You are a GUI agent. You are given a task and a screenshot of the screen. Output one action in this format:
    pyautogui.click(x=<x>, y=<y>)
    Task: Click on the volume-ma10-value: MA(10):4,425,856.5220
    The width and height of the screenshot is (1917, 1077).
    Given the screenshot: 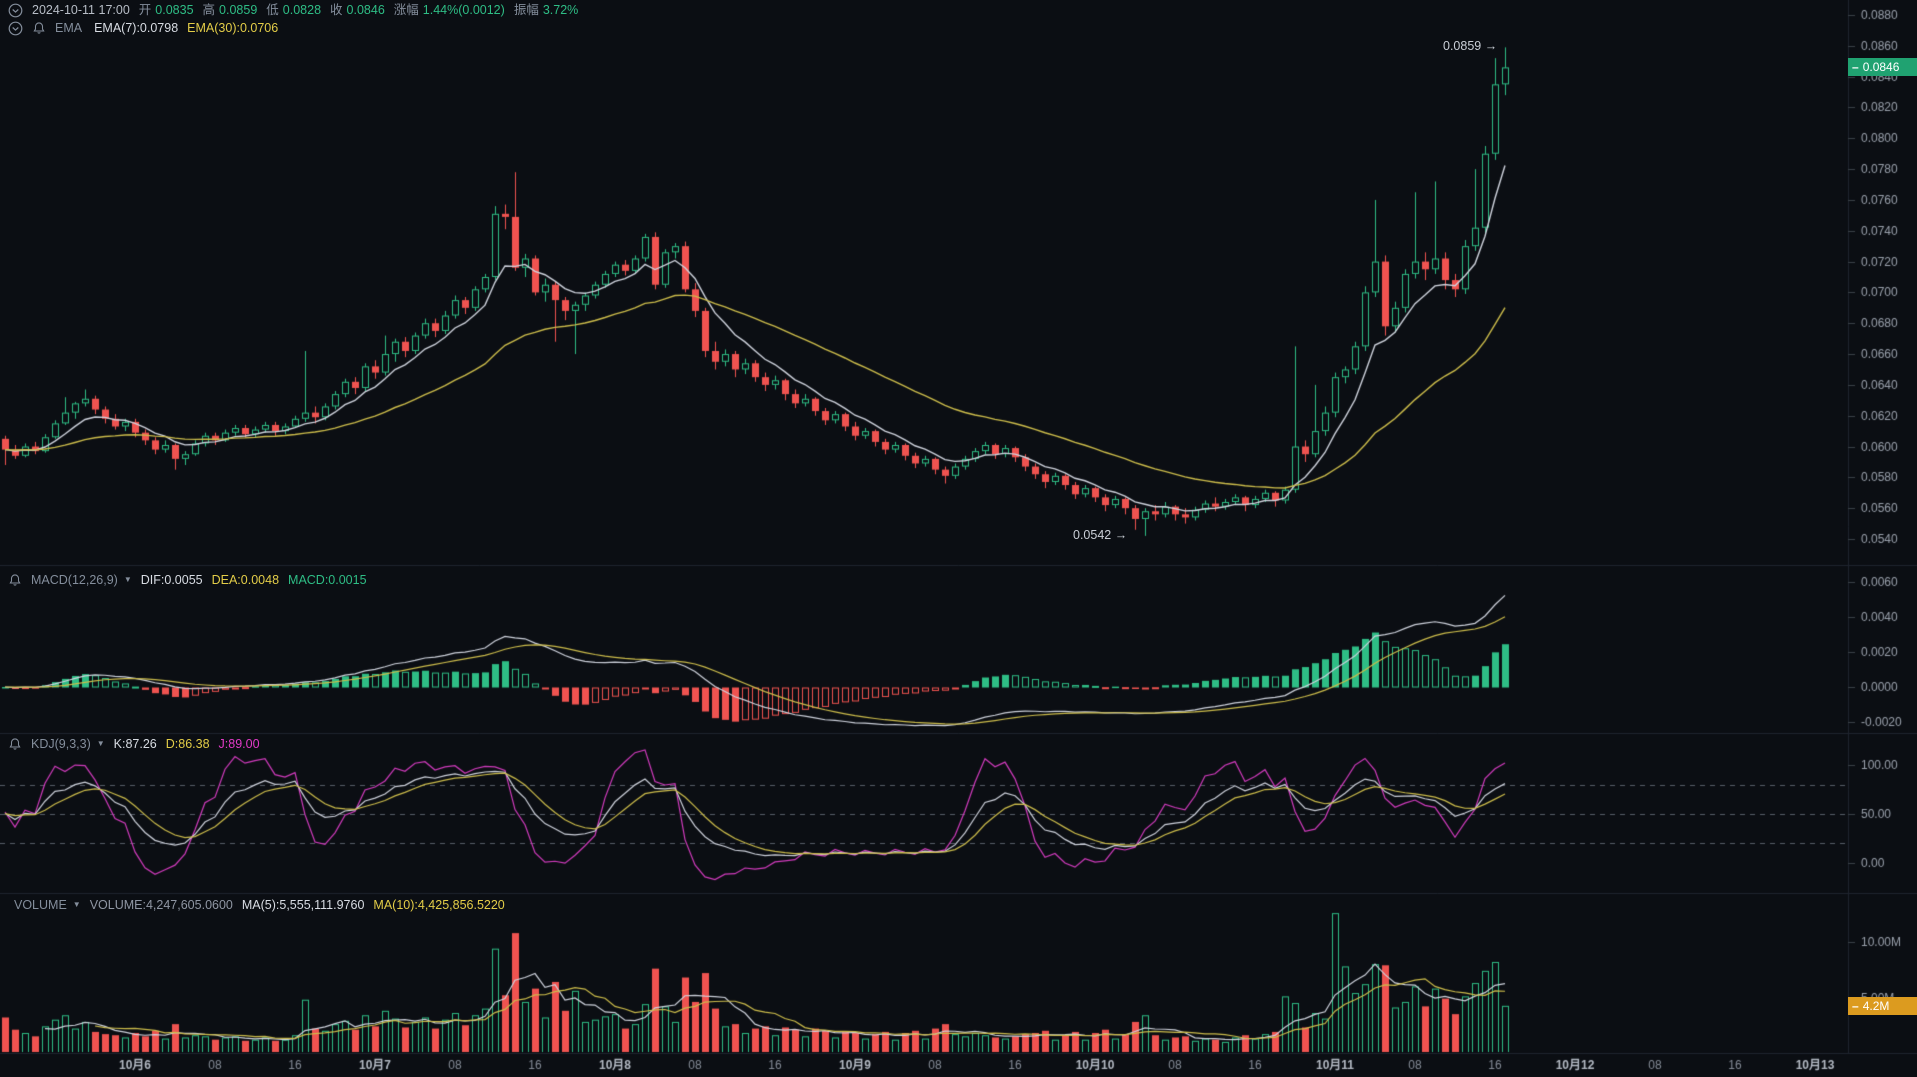 What is the action you would take?
    pyautogui.click(x=439, y=905)
    